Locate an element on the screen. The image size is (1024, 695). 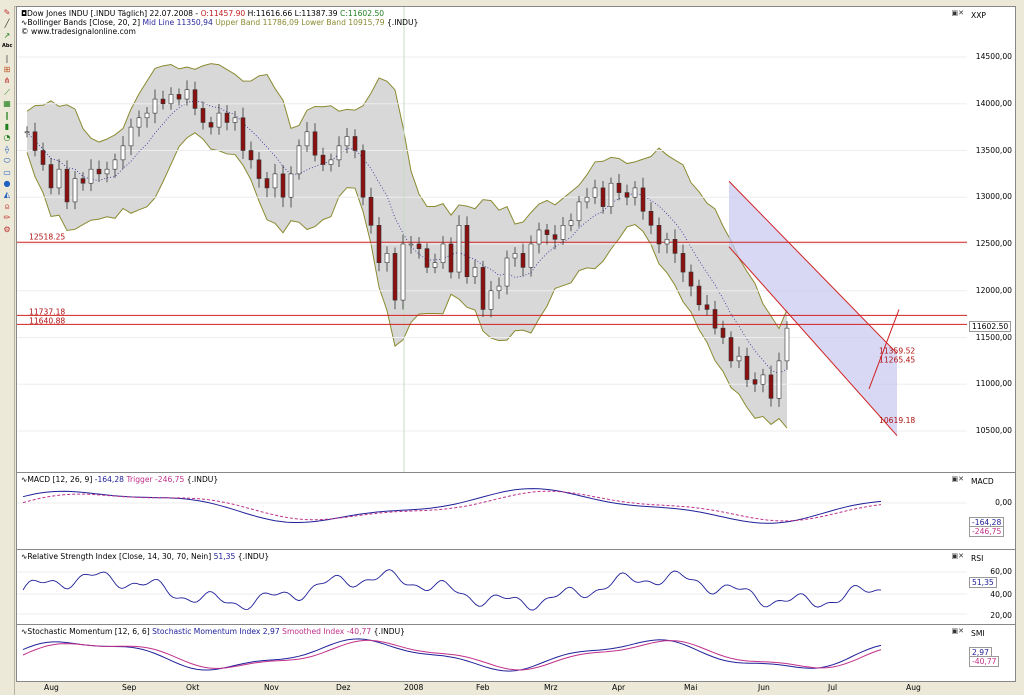
time-tick: Dez is located at coordinates (343, 687).